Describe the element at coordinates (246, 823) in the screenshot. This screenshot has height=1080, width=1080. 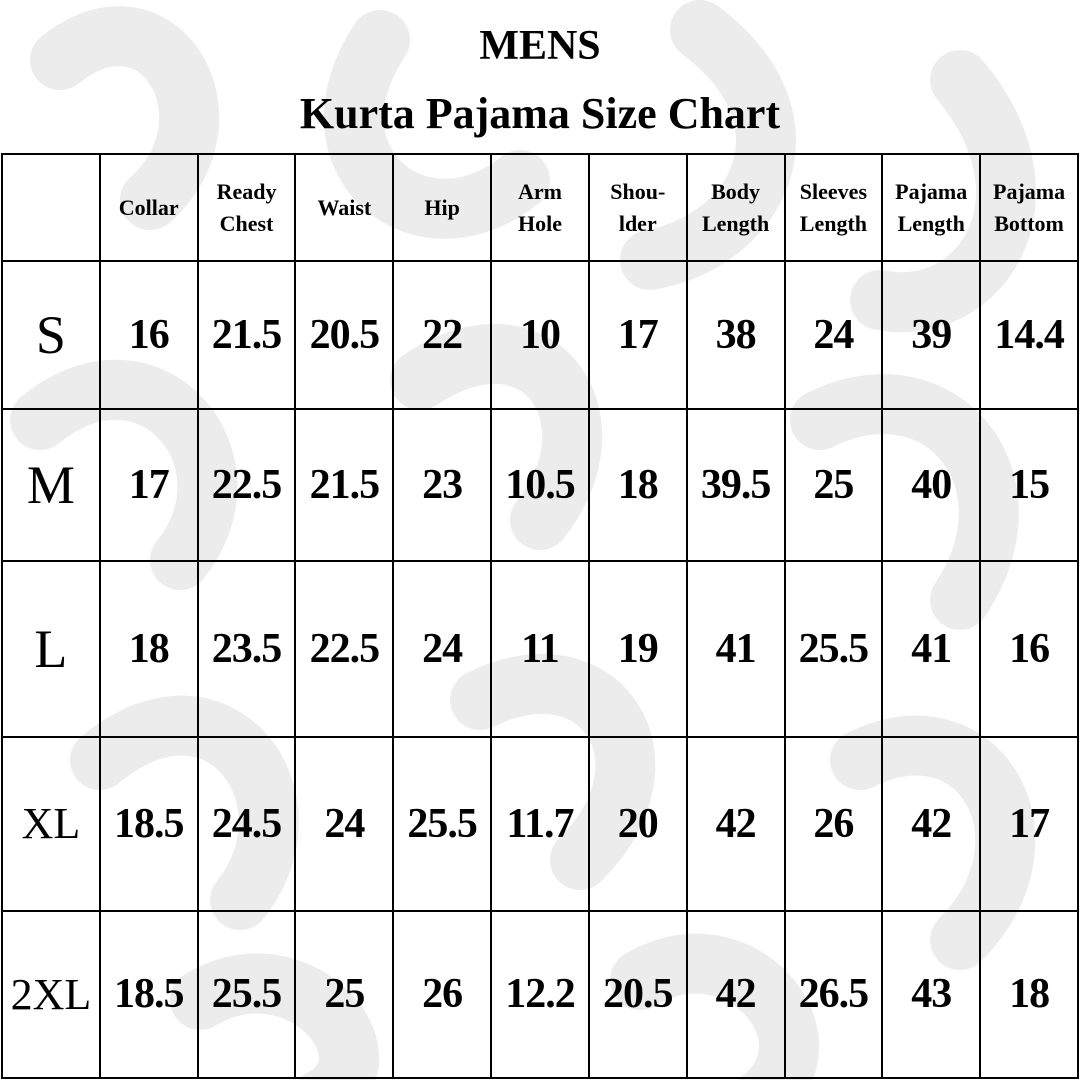
I see `measurement-cell: 24.5` at that location.